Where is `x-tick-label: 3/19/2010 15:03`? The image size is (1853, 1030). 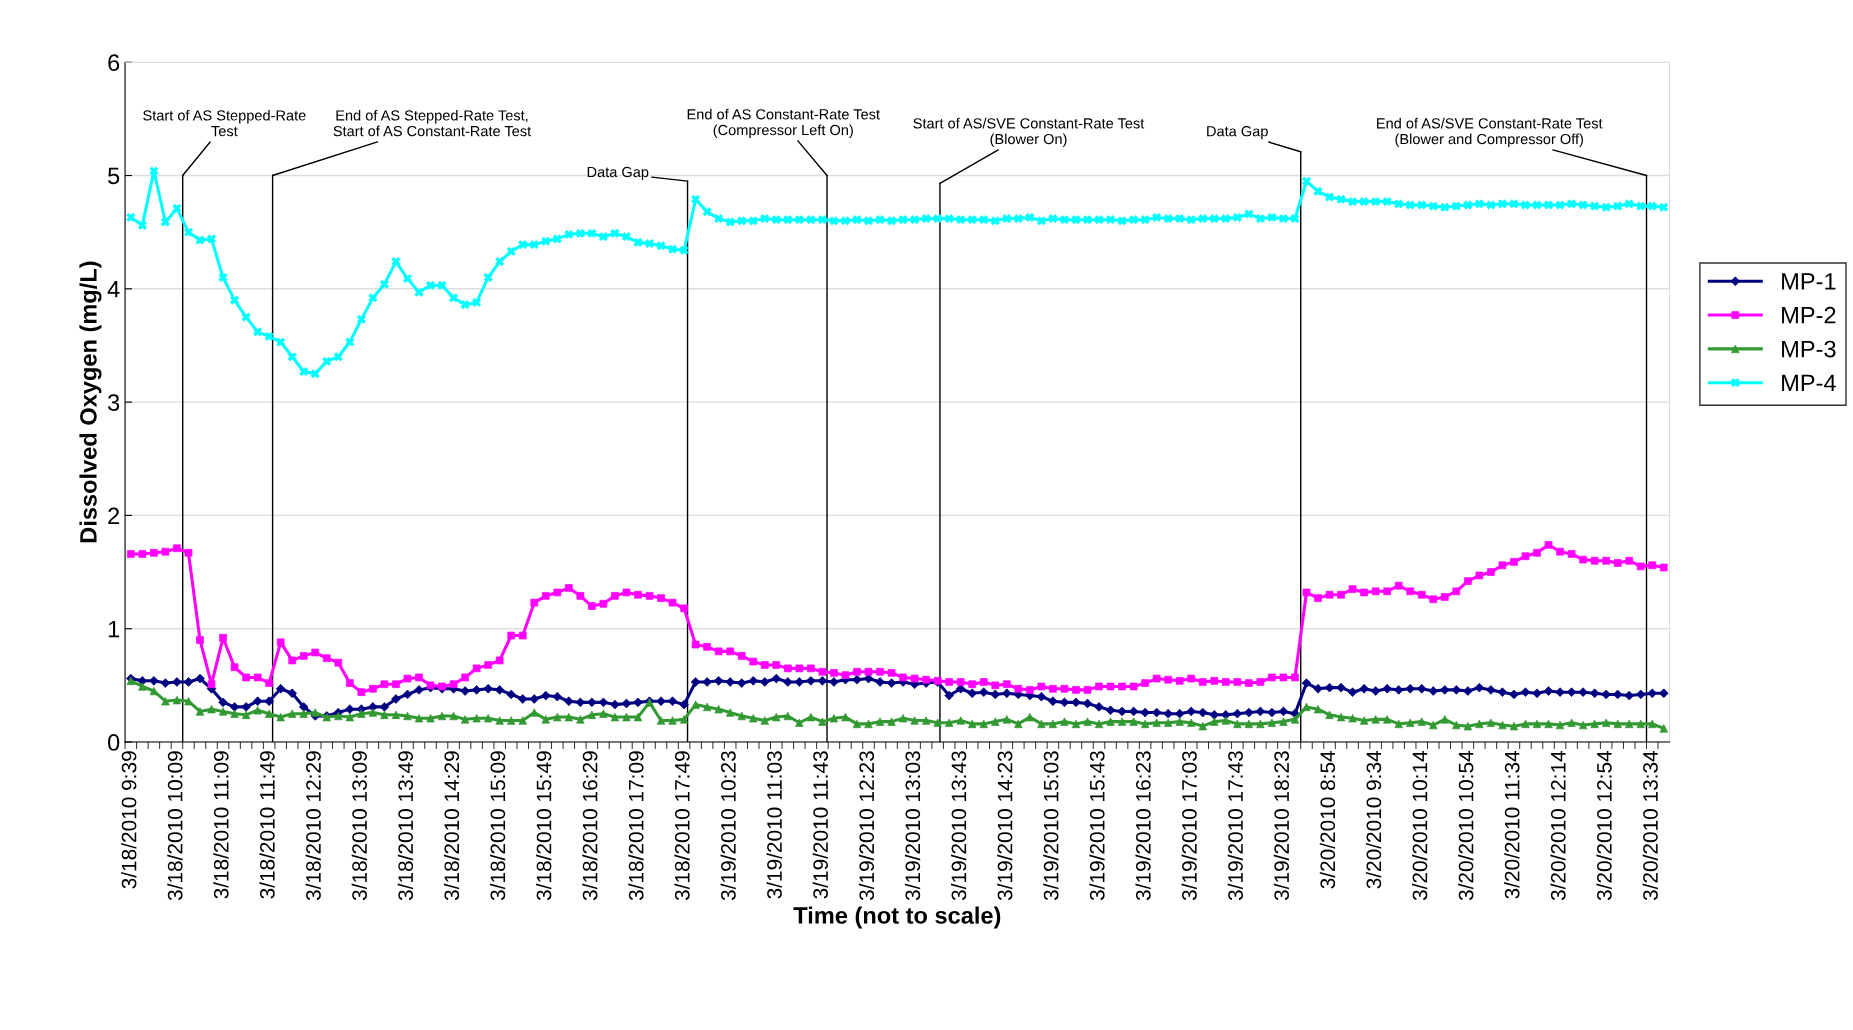 x-tick-label: 3/19/2010 15:03 is located at coordinates (1051, 826).